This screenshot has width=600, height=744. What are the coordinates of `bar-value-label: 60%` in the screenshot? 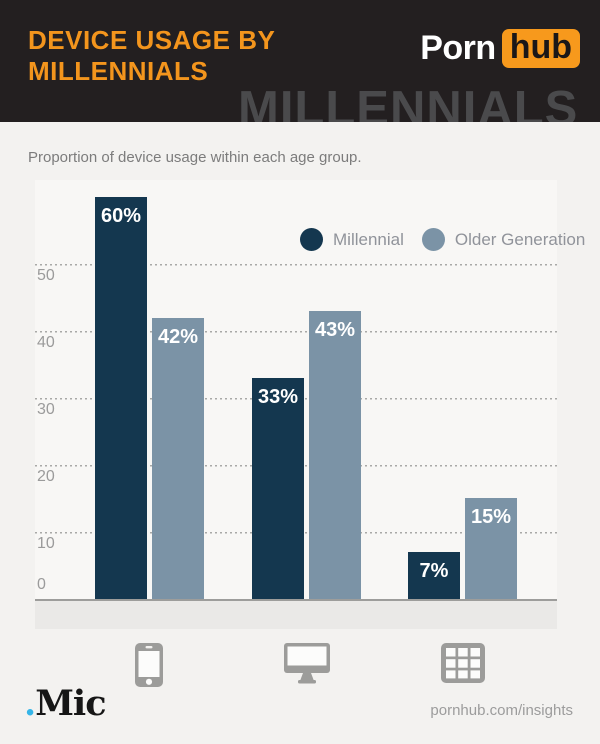 It's located at (121, 216).